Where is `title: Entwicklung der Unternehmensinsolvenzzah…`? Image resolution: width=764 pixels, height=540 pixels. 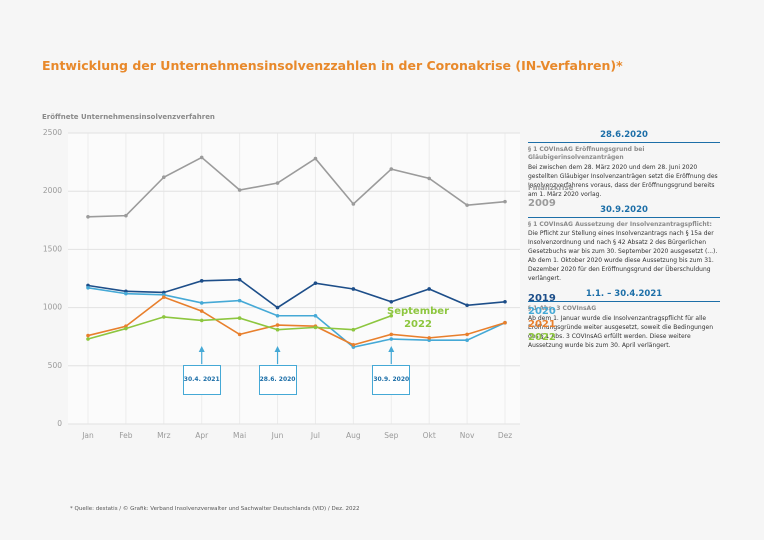
title: Entwicklung der Unternehmensinsolvenzzah… is located at coordinates (332, 65).